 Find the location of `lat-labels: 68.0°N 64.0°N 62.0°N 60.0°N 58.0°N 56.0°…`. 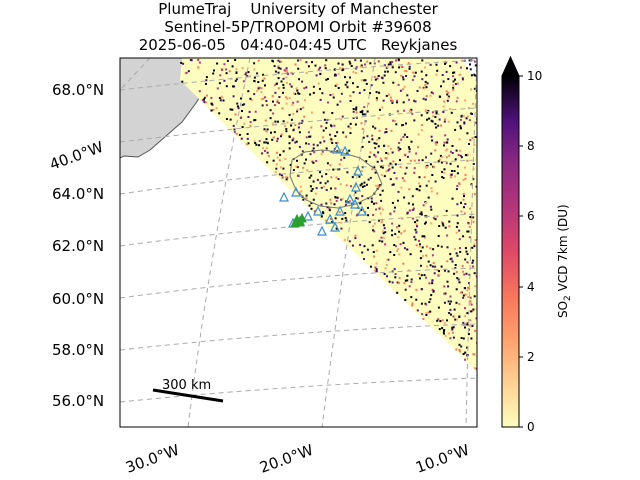

lat-labels: 68.0°N 64.0°N 62.0°N 60.0°N 58.0°N 56.0°… is located at coordinates (78, 245).